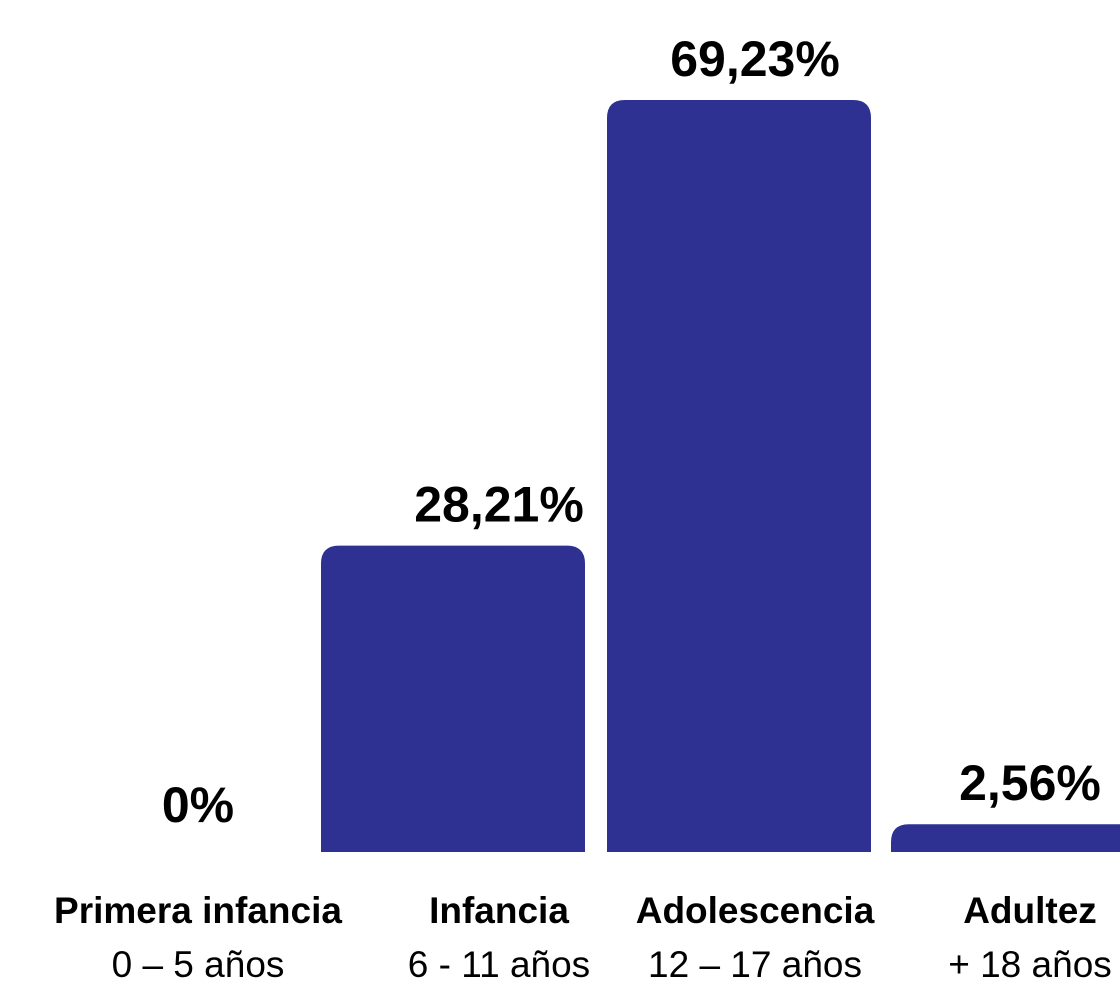  What do you see at coordinates (755, 963) in the screenshot?
I see `category-sublabel-3: 12 – 17 años` at bounding box center [755, 963].